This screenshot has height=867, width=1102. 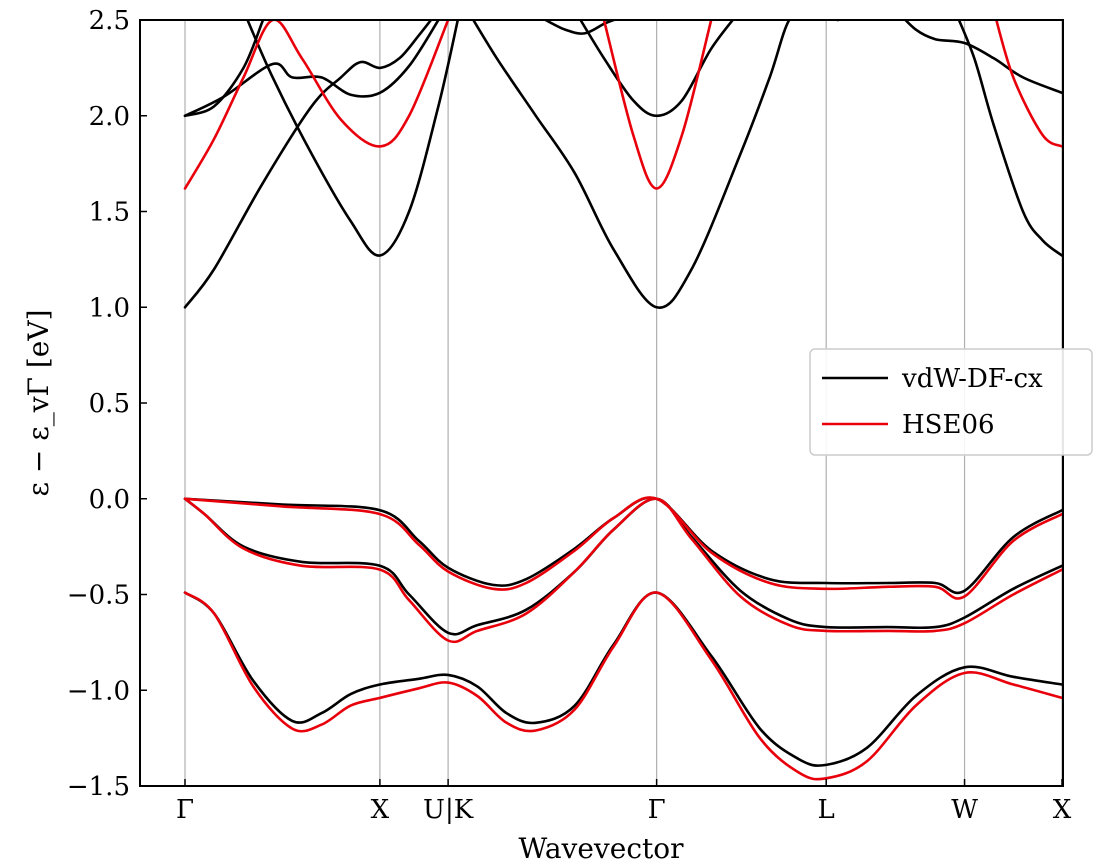 What do you see at coordinates (826, 810) in the screenshot?
I see `x-tick-label: L` at bounding box center [826, 810].